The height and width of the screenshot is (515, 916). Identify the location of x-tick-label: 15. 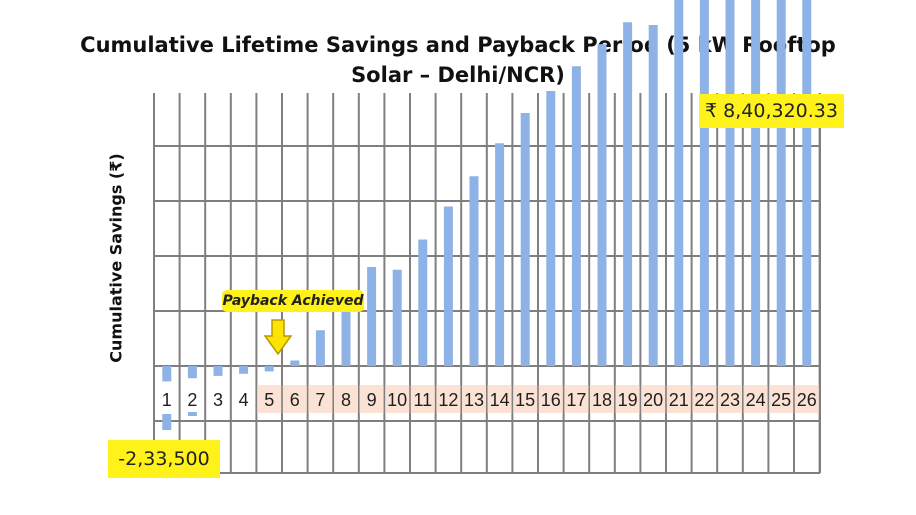
(525, 400).